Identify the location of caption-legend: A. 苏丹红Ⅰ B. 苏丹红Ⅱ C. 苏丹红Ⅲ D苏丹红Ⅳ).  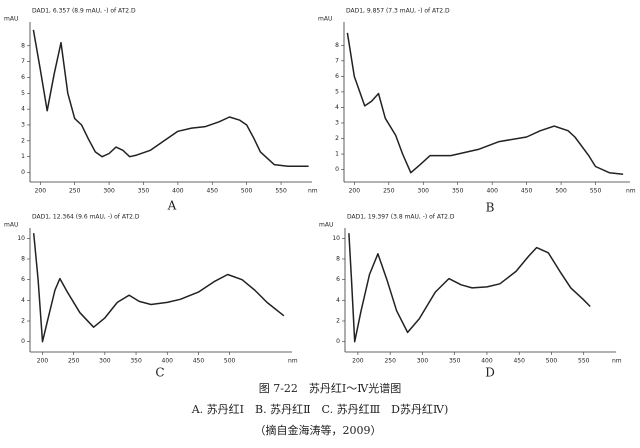
(320, 409).